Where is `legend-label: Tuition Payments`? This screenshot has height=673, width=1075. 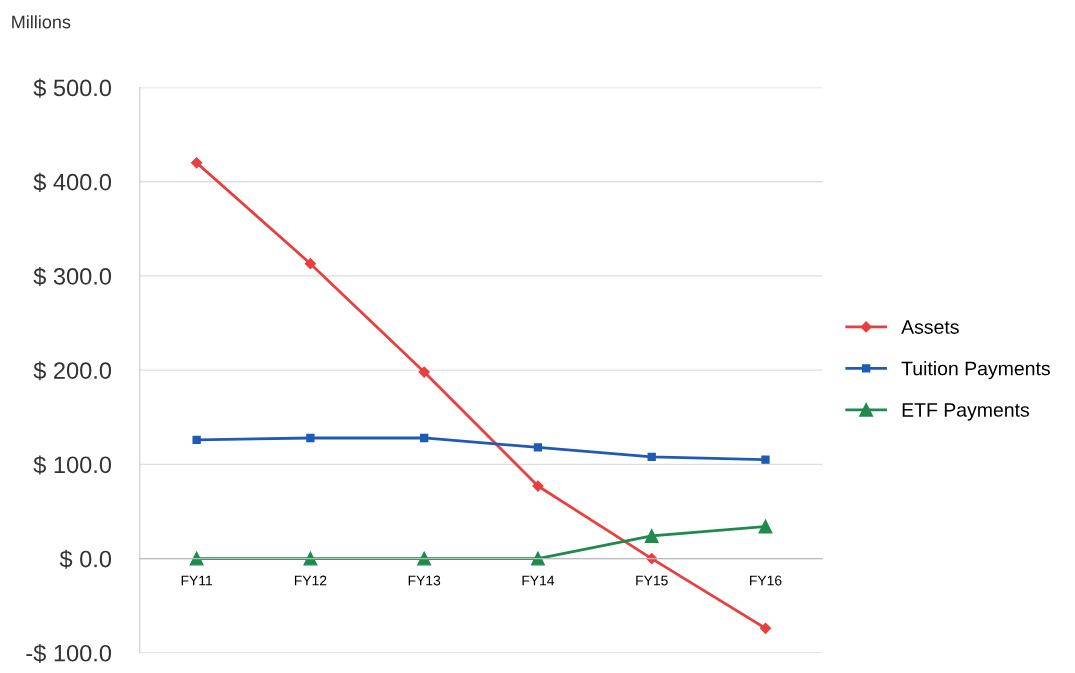 legend-label: Tuition Payments is located at coordinates (975, 370).